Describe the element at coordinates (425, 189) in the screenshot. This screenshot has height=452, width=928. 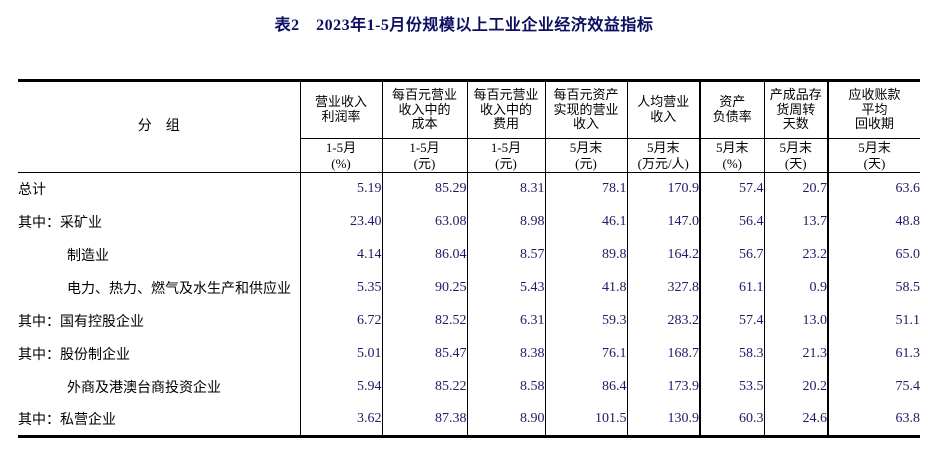
I see `value-cell: 85.29` at that location.